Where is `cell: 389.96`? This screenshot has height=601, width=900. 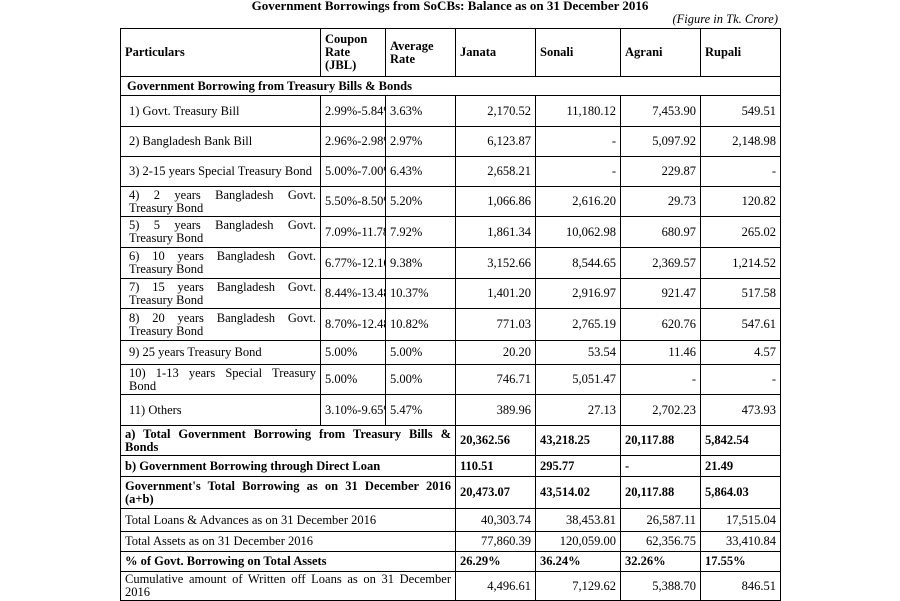 cell: 389.96 is located at coordinates (495, 410).